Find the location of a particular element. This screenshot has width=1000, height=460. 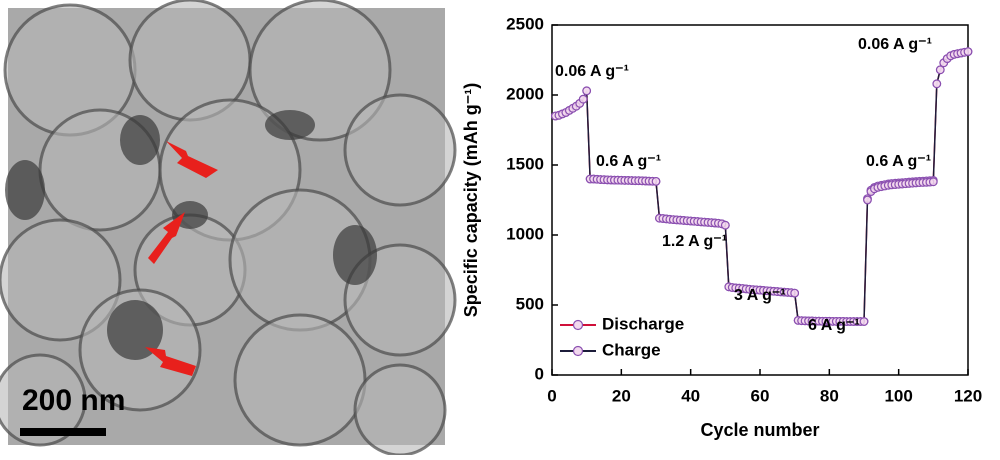

x-tick-label: 0 is located at coordinates (551, 395).